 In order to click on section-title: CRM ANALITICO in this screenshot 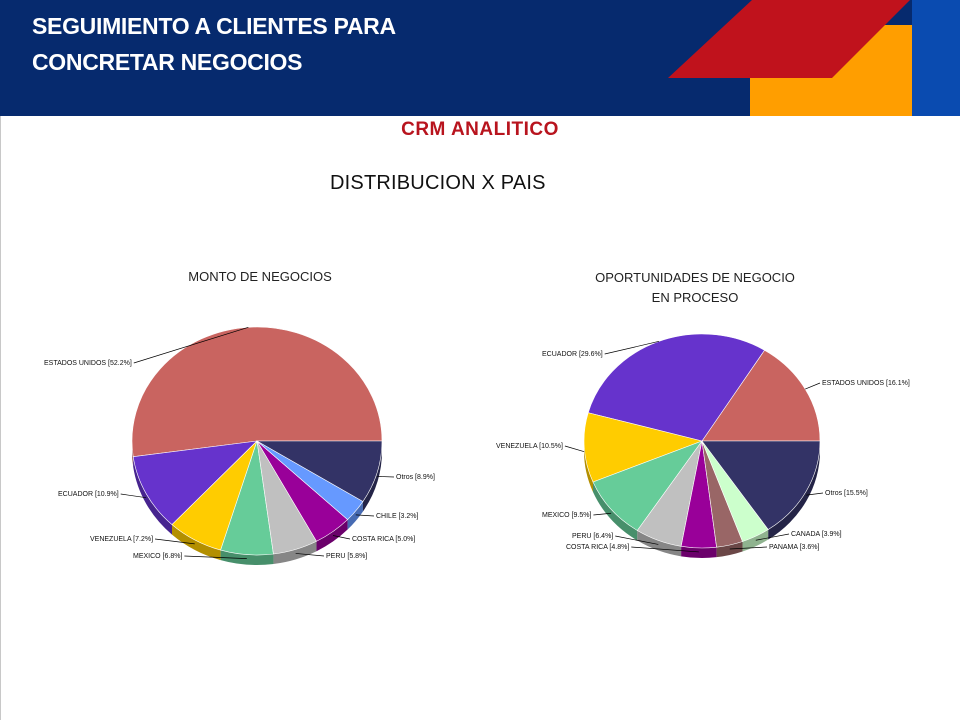, I will do `click(480, 129)`.